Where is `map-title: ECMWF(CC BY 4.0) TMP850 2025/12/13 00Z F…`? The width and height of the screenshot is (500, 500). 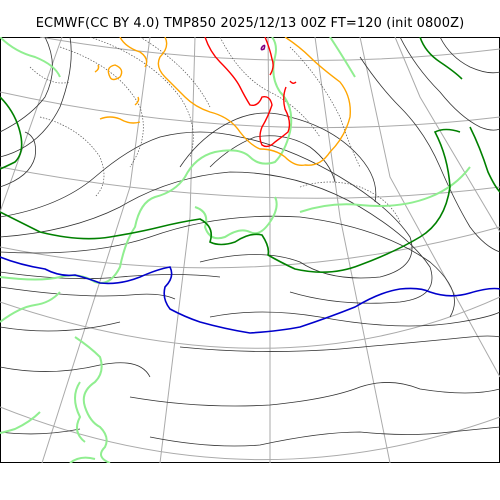
map-title: ECMWF(CC BY 4.0) TMP850 2025/12/13 00Z F… is located at coordinates (250, 23).